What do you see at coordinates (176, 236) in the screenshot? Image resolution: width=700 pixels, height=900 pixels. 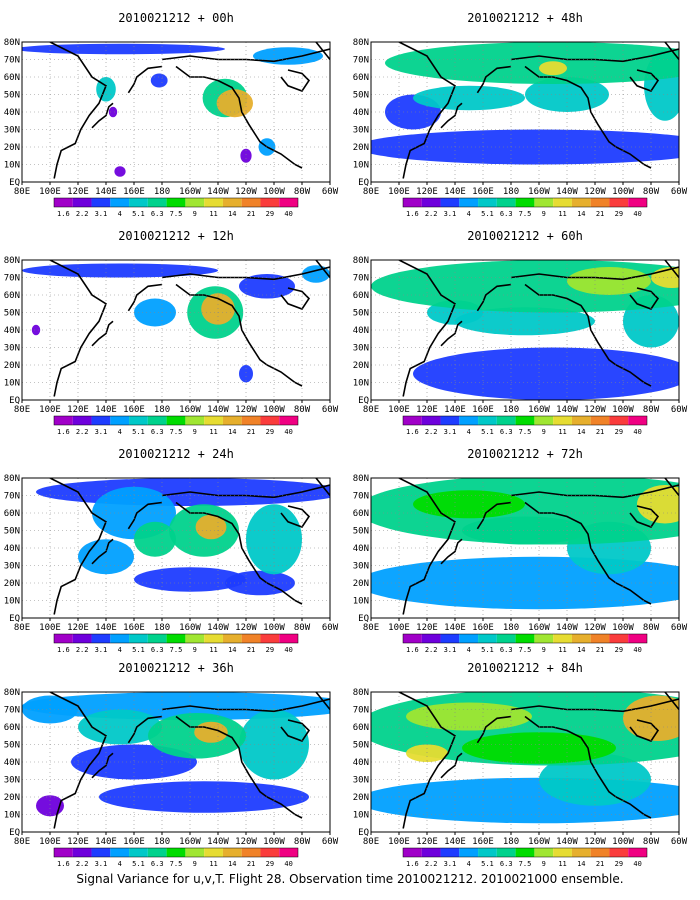 I see `panel-title: 2010021212 + 12h` at bounding box center [176, 236].